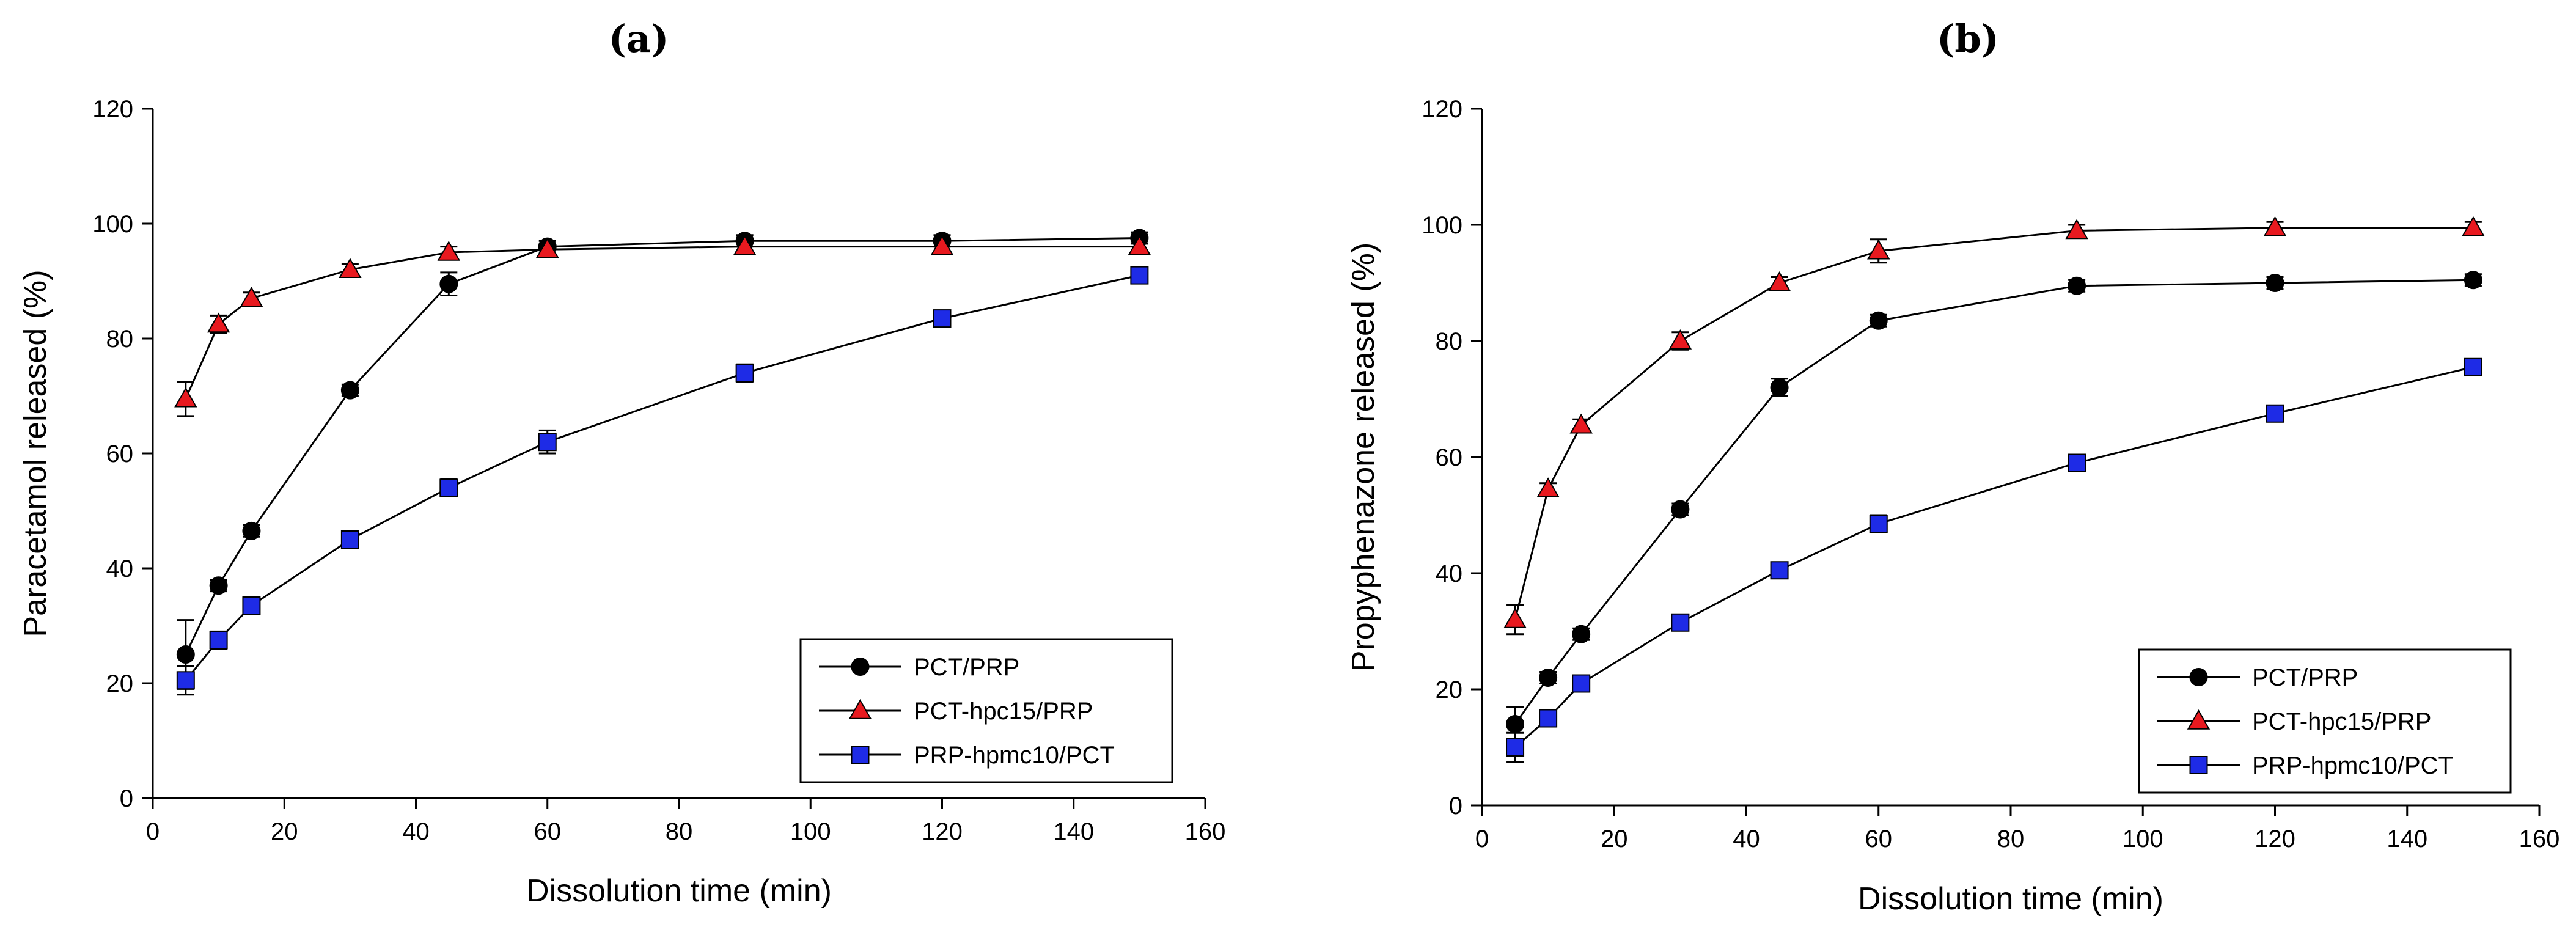 This screenshot has height=938, width=2576. What do you see at coordinates (126, 798) in the screenshot?
I see `y-tick-label: 0` at bounding box center [126, 798].